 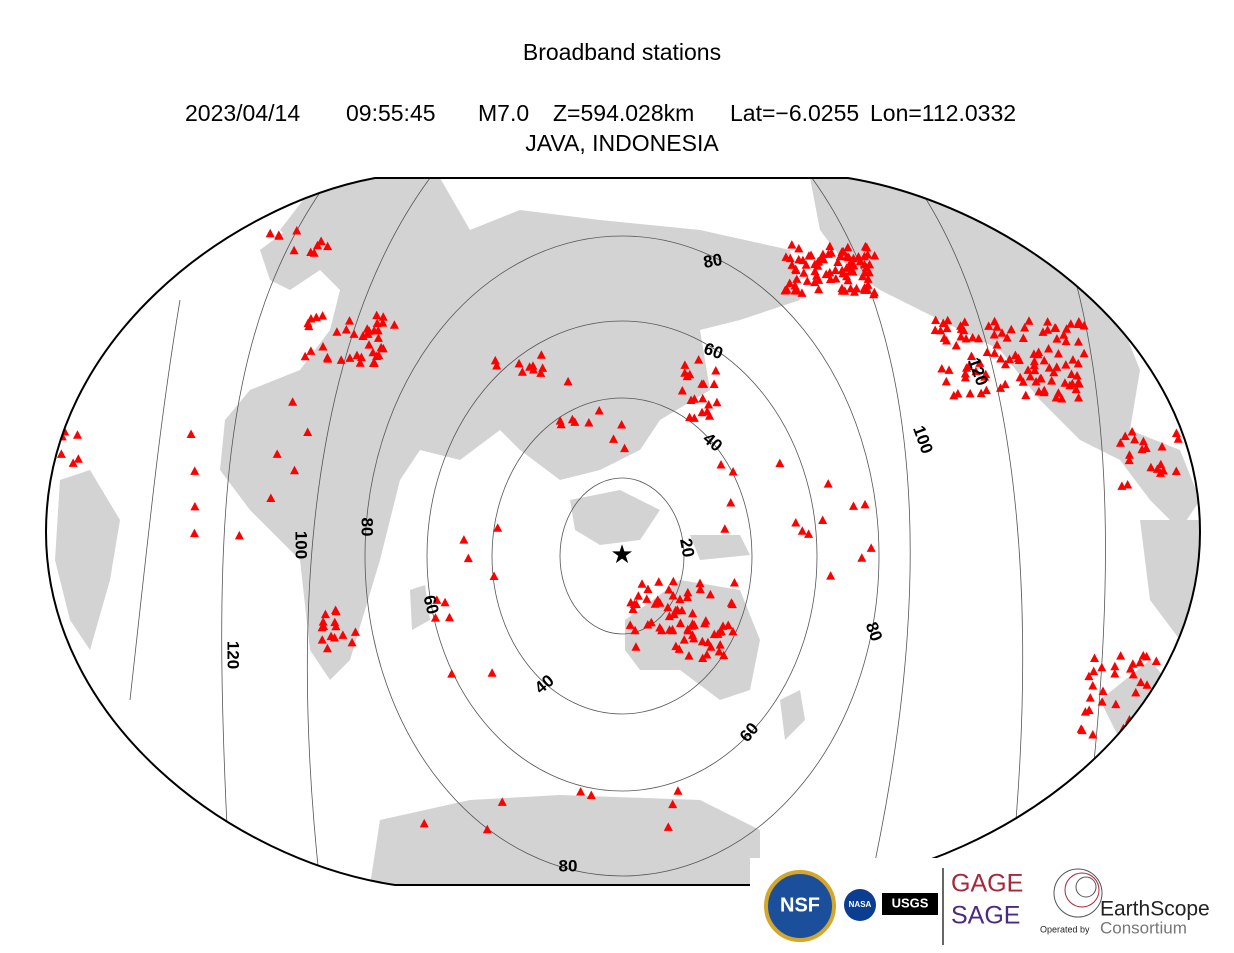 What do you see at coordinates (987, 884) in the screenshot?
I see `gage-text: GAGE` at bounding box center [987, 884].